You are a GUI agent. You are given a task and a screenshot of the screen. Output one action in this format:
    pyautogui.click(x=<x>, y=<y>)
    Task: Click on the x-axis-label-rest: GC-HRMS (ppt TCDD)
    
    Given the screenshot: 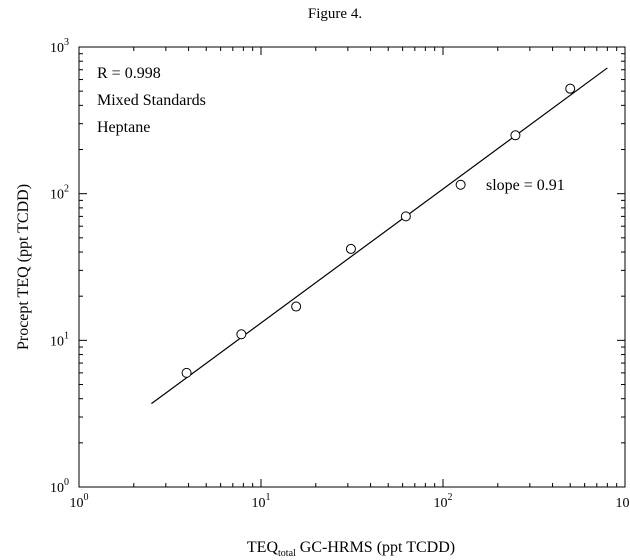 What is the action you would take?
    pyautogui.click(x=375, y=547)
    